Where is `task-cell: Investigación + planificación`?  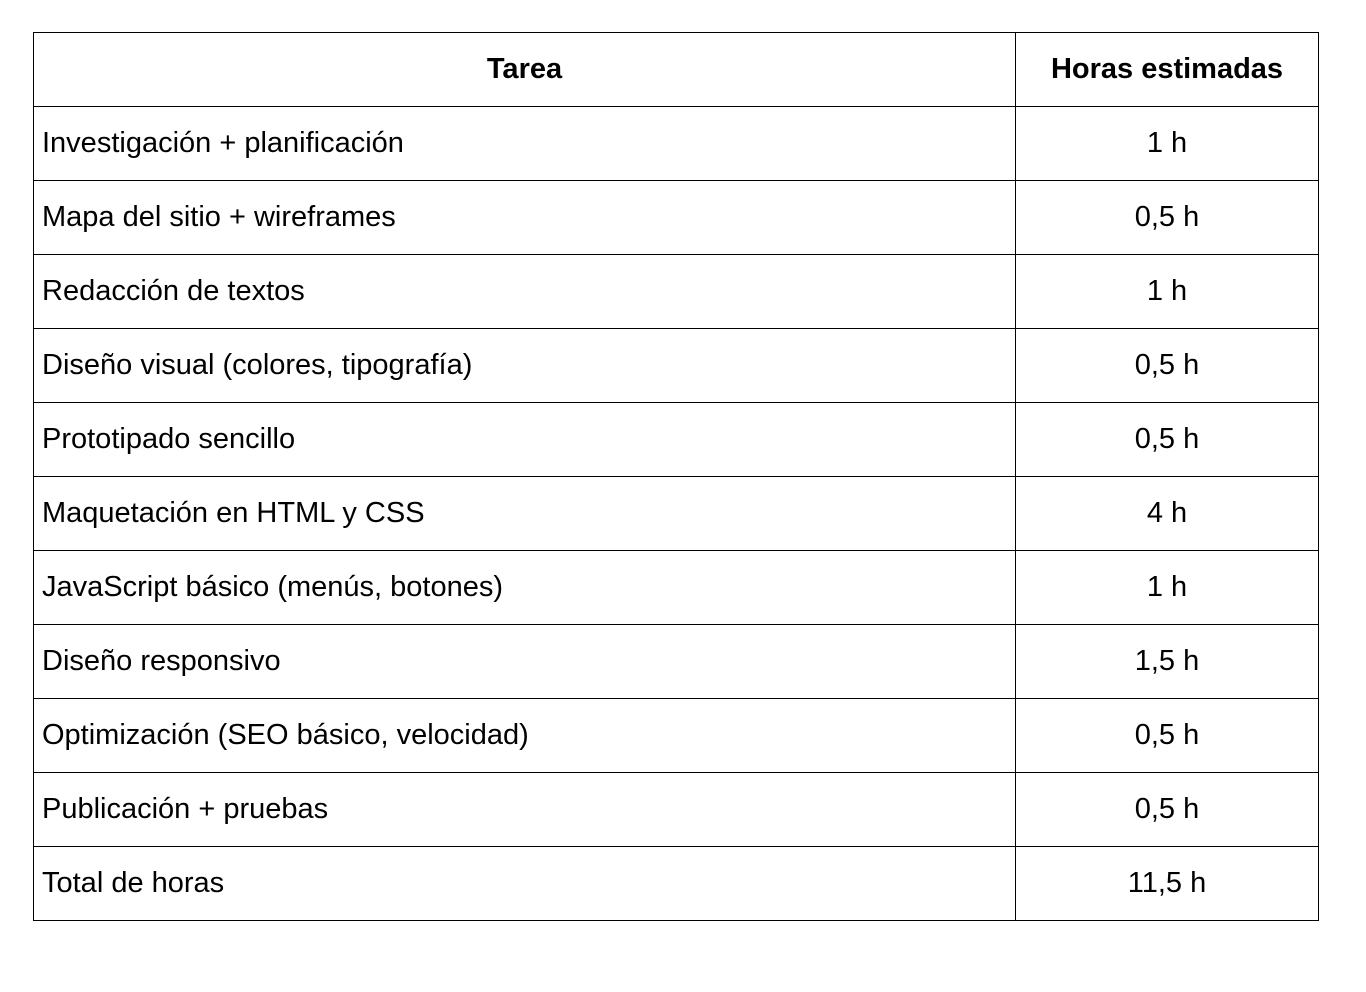
task-cell: Investigación + planificación is located at coordinates (524, 143).